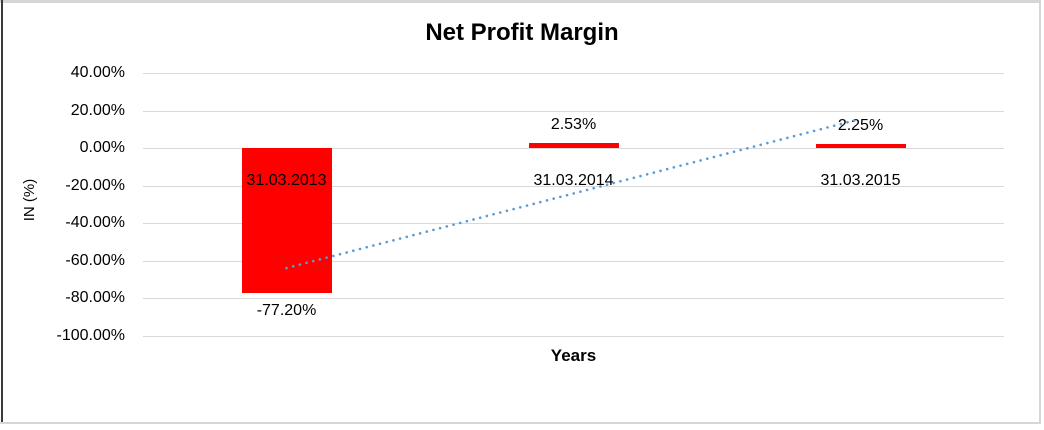 This screenshot has width=1044, height=430. I want to click on data-label: 2.53%, so click(573, 125).